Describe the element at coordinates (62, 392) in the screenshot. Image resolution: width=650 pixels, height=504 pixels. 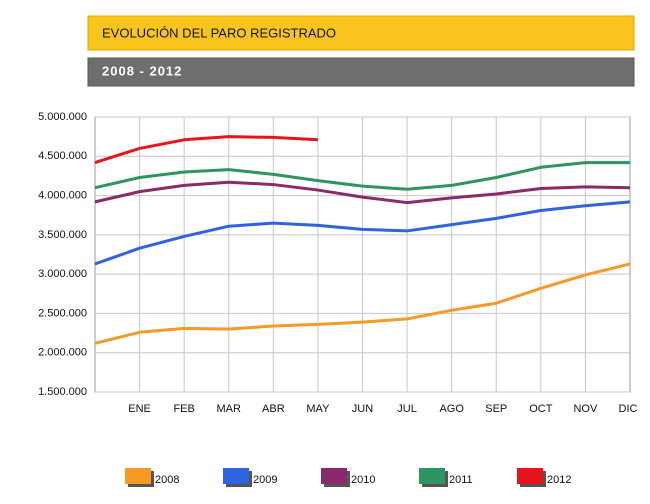
I see `y-tick-label: 1.500.000` at that location.